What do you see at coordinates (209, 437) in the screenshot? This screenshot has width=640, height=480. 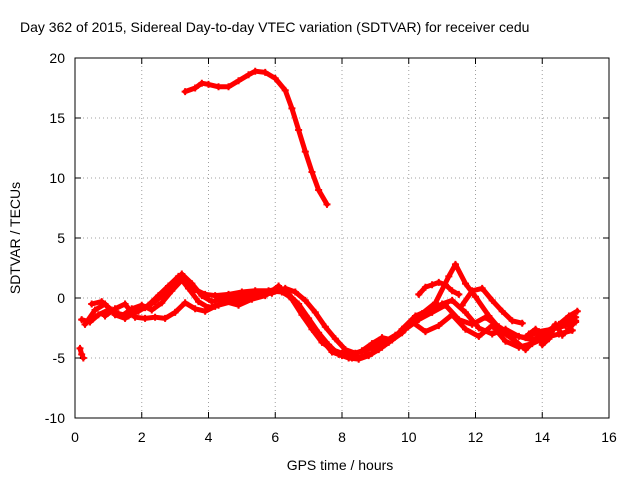 I see `x-tick-label: 4` at bounding box center [209, 437].